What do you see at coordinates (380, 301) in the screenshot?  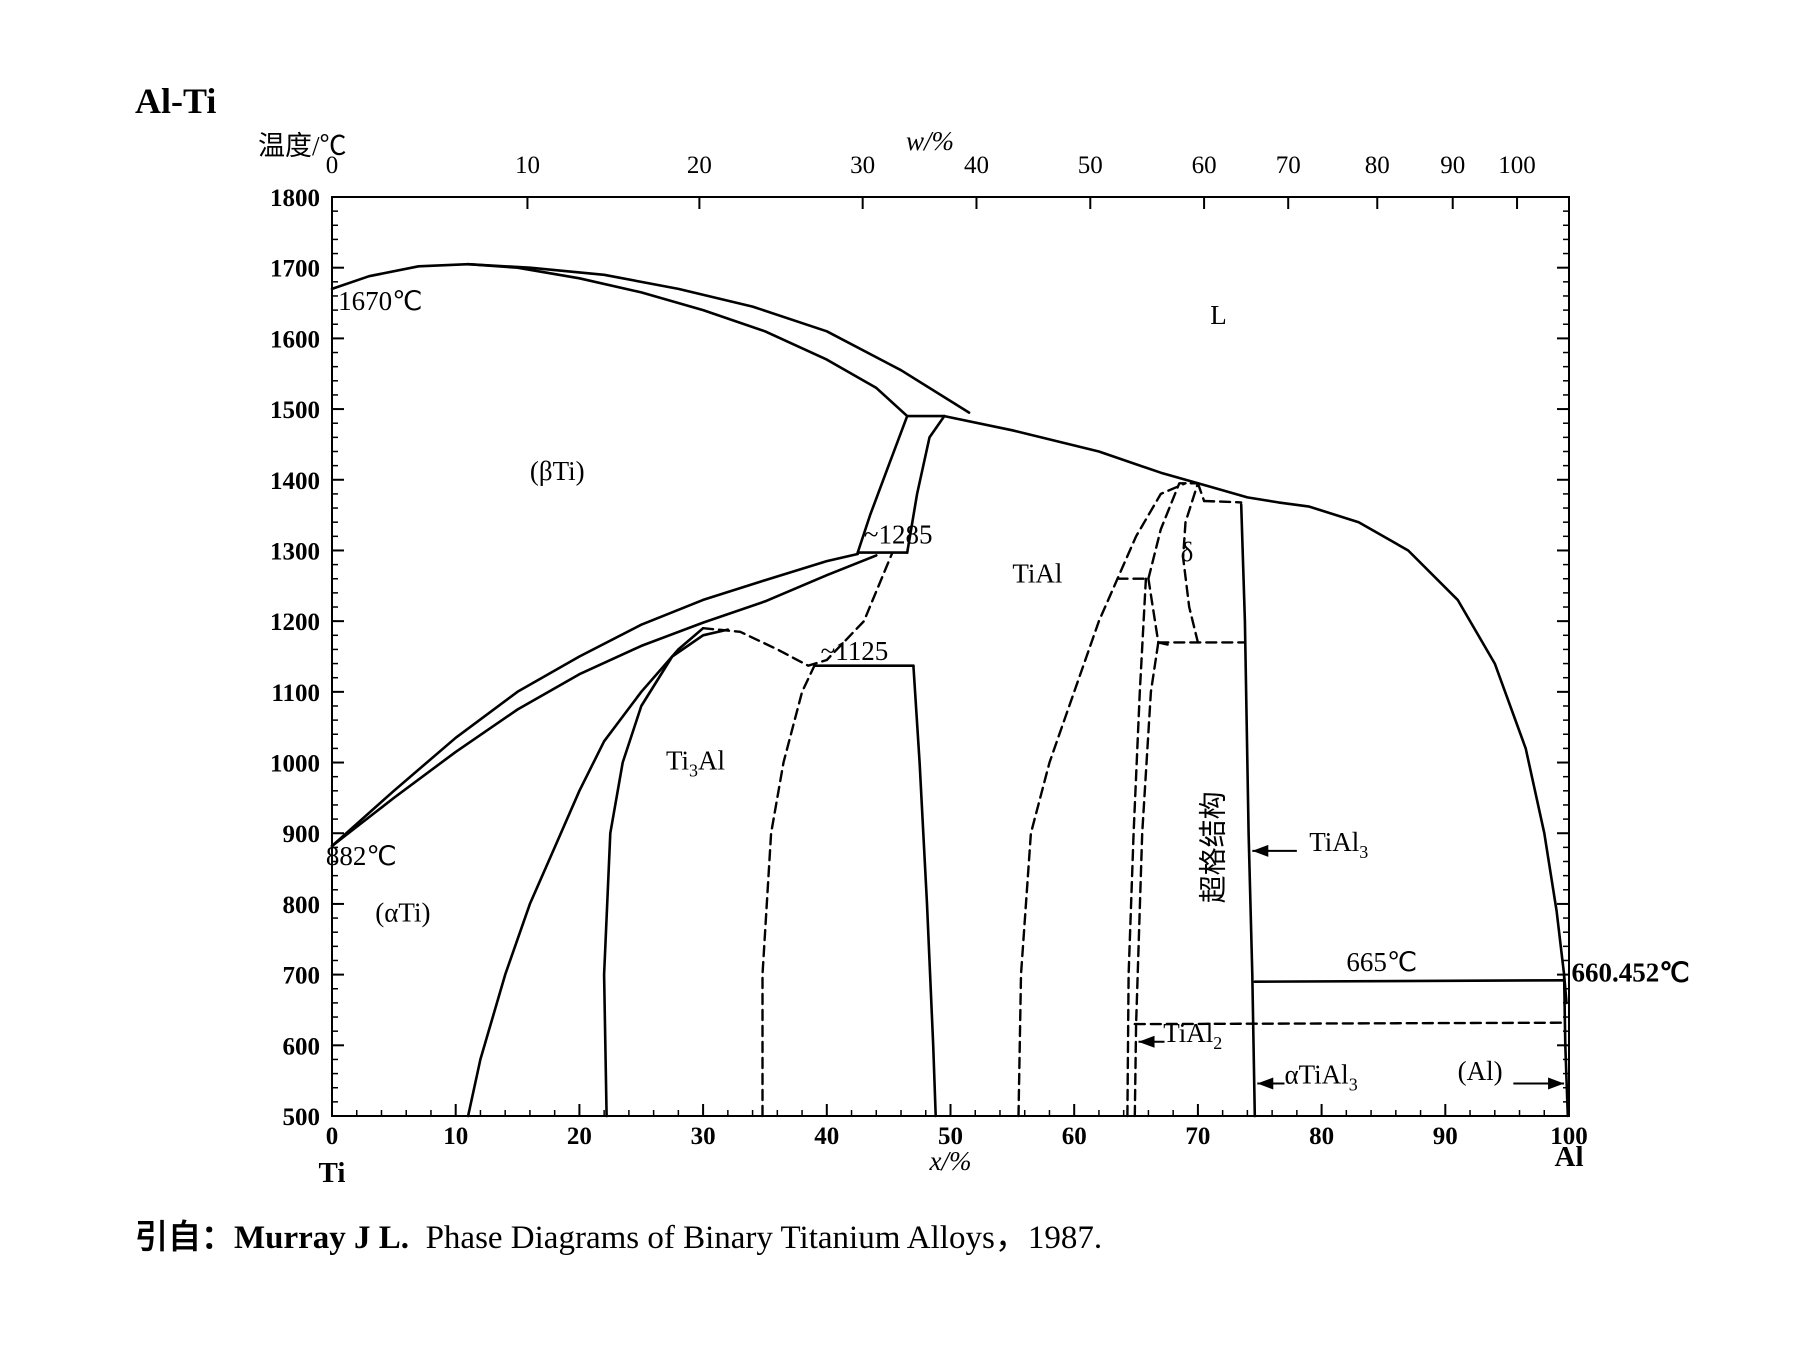 I see `phase-label: 1670℃` at bounding box center [380, 301].